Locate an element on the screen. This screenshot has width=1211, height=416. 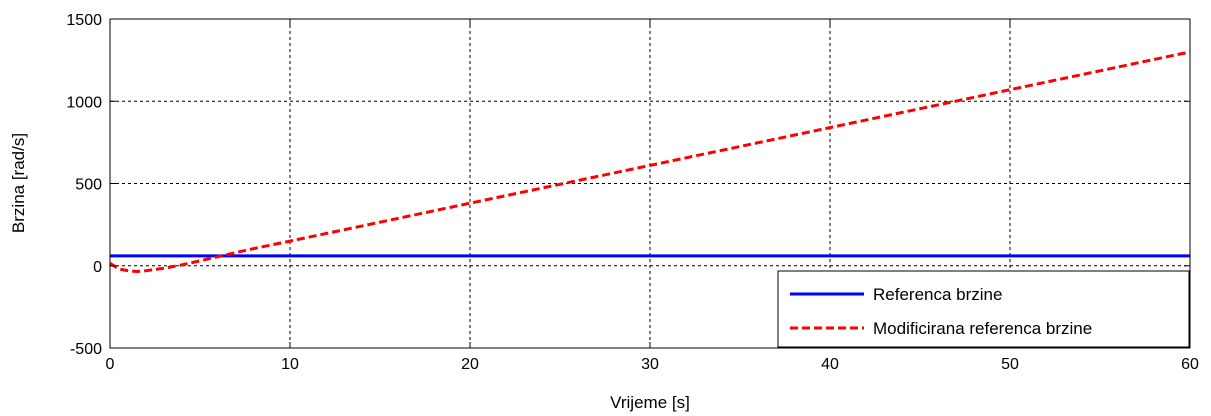
x-tick-label: 60 is located at coordinates (1190, 364).